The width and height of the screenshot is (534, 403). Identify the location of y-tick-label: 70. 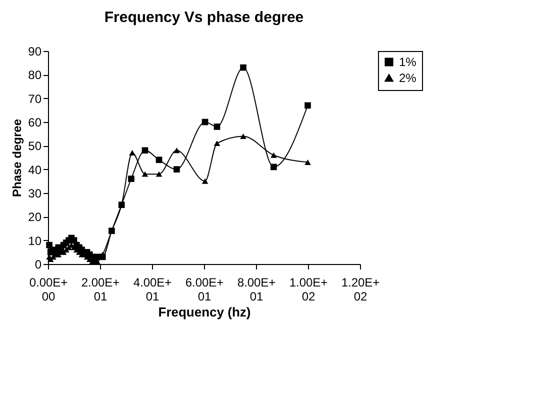
(35, 99).